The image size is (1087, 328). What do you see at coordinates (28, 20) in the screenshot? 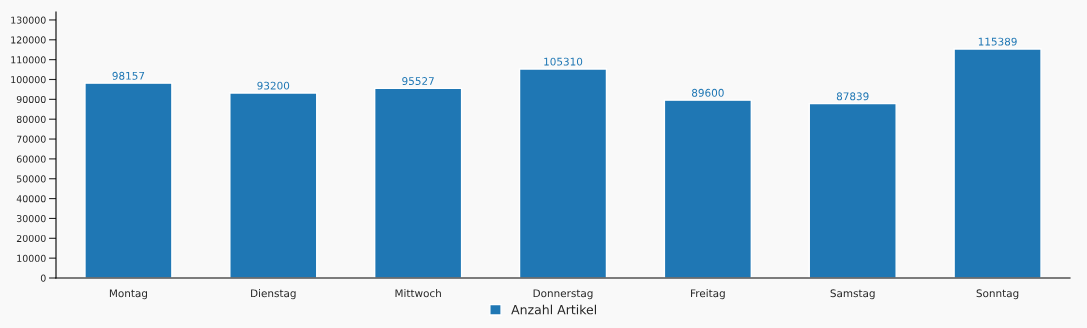
I see `y-tick-label: 130000` at bounding box center [28, 20].